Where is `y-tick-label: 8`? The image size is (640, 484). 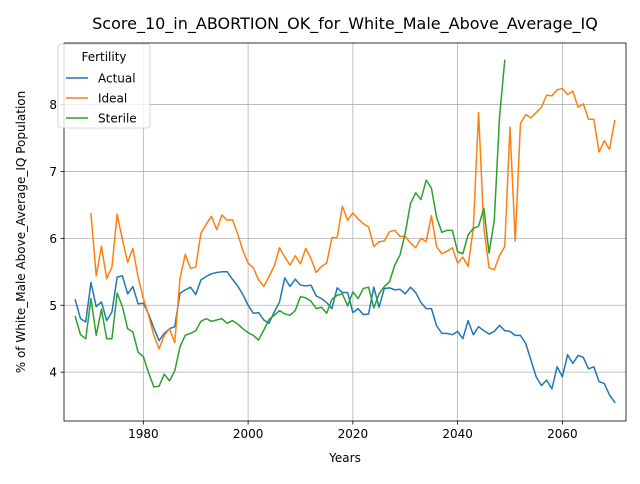
y-tick-label: 8 is located at coordinates (53, 105).